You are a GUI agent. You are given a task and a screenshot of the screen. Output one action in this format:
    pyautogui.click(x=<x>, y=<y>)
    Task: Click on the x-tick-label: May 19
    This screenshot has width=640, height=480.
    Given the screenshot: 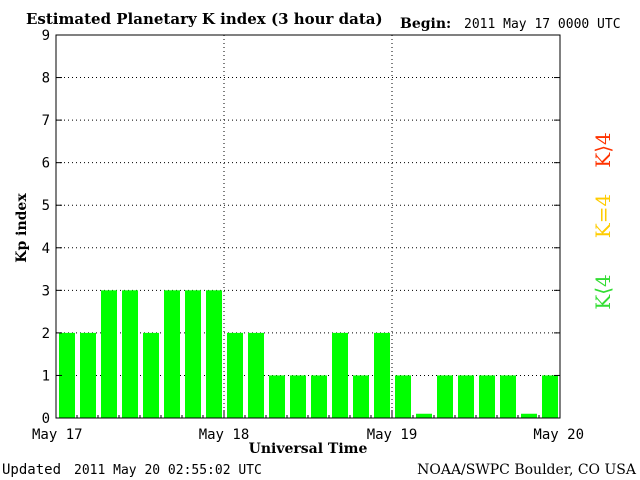 What is the action you would take?
    pyautogui.click(x=392, y=435)
    